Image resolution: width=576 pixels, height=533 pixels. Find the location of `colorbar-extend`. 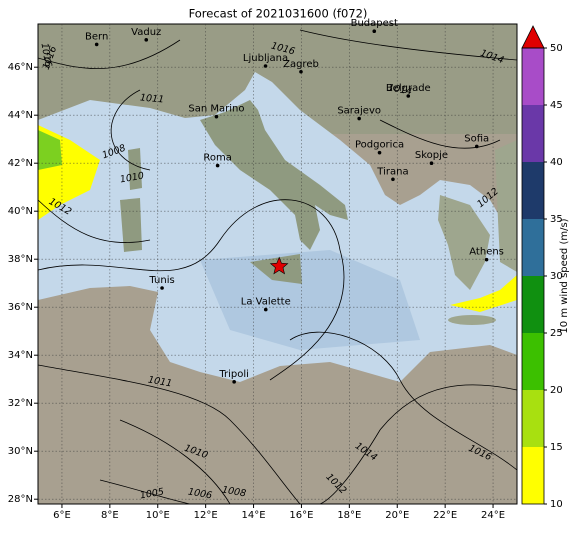

colorbar-extend is located at coordinates (533, 37).